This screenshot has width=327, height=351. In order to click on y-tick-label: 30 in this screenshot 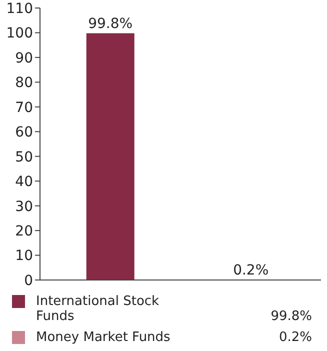, I will do `click(24, 206)`.